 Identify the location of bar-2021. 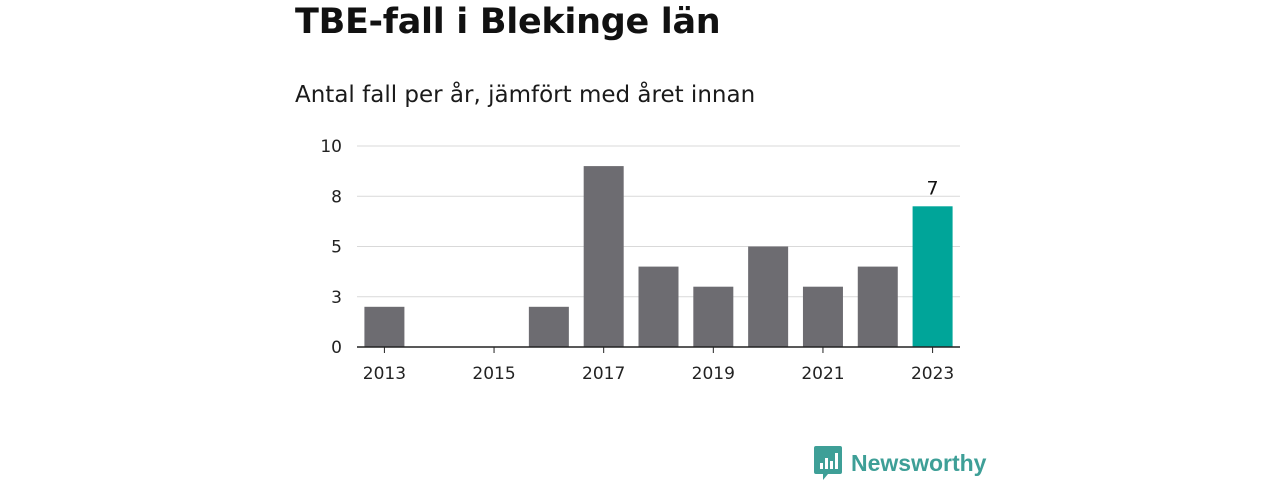
(822, 316).